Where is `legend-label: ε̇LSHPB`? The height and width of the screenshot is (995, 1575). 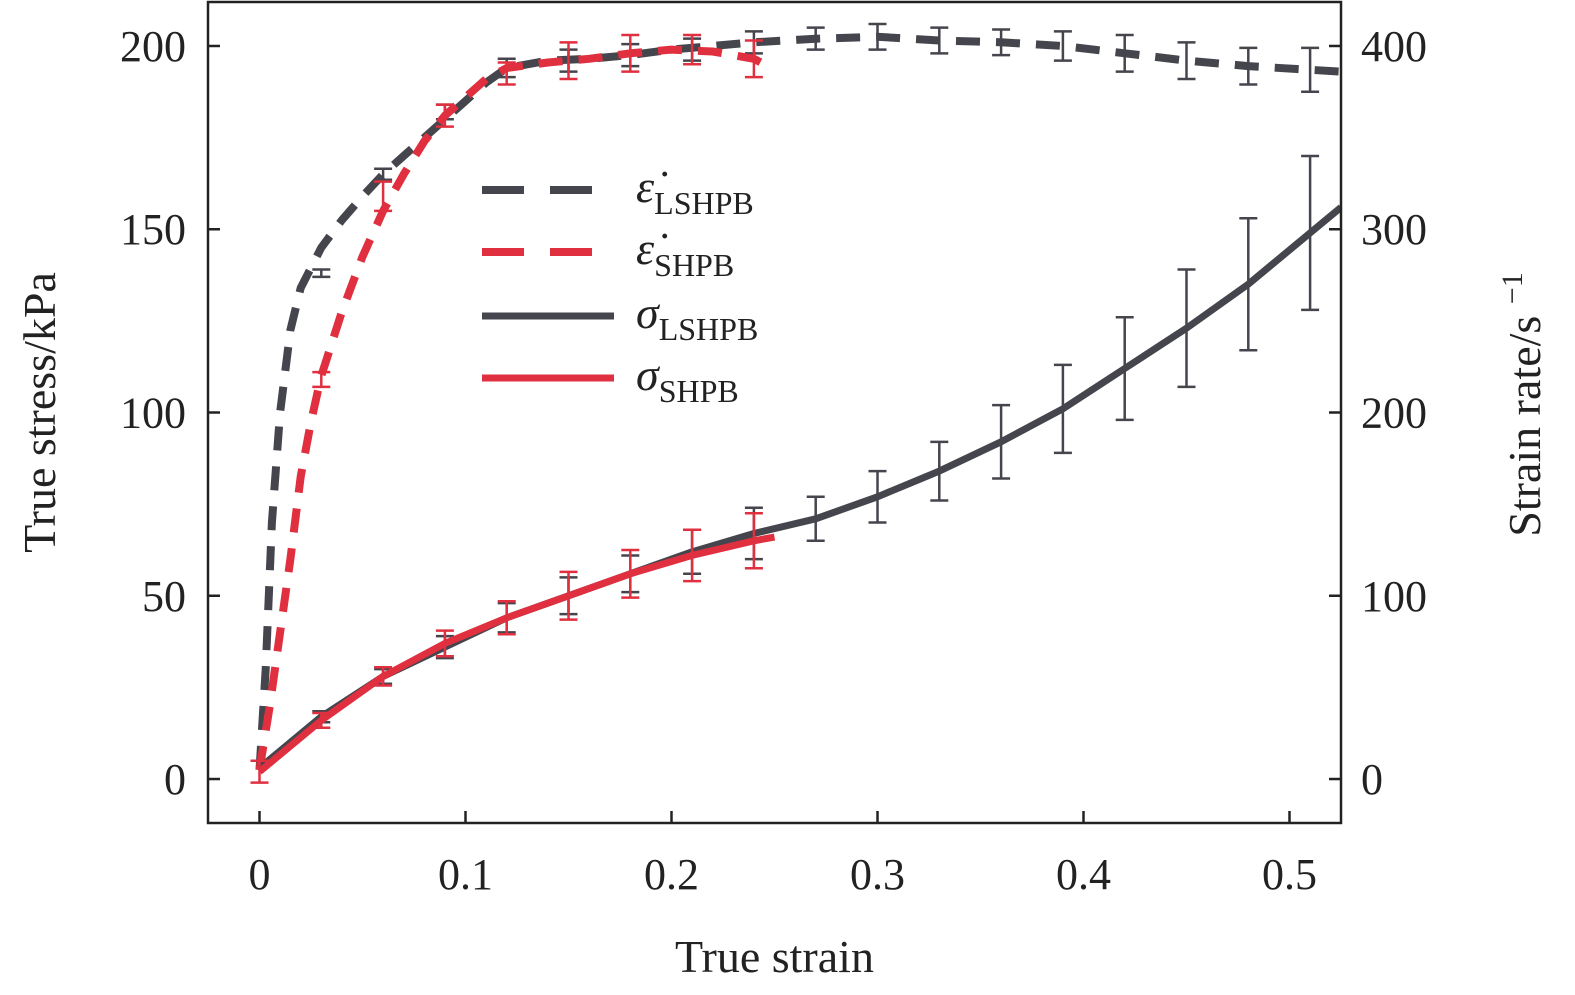
legend-label: ε̇LSHPB is located at coordinates (695, 191).